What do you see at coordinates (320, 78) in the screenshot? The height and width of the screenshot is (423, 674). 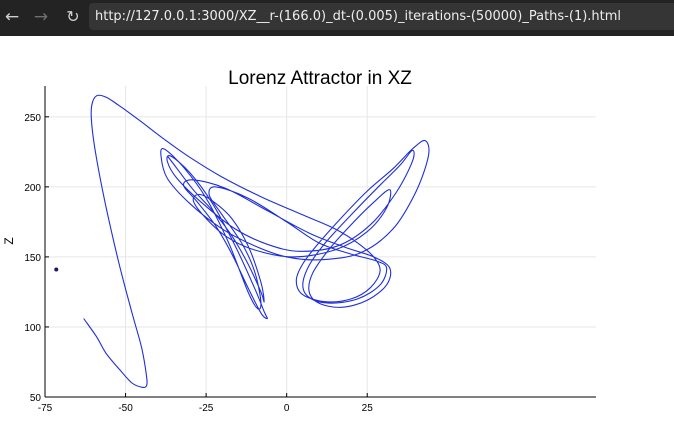 I see `chart-title: Lorenz Attractor in XZ` at bounding box center [320, 78].